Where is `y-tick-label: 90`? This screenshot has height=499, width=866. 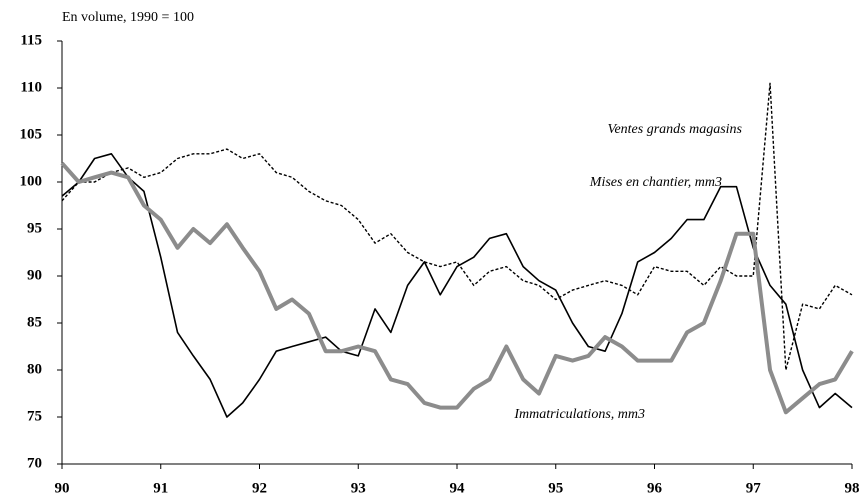
y-tick-label: 90 is located at coordinates (34, 275).